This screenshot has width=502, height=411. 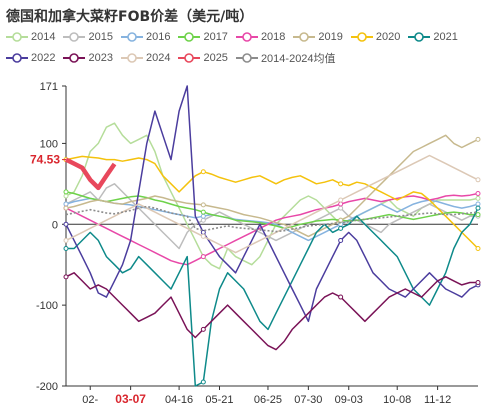 I want to click on chart-title: 德国和加拿大菜籽FOB价差（美元/吨）, so click(x=130, y=17).